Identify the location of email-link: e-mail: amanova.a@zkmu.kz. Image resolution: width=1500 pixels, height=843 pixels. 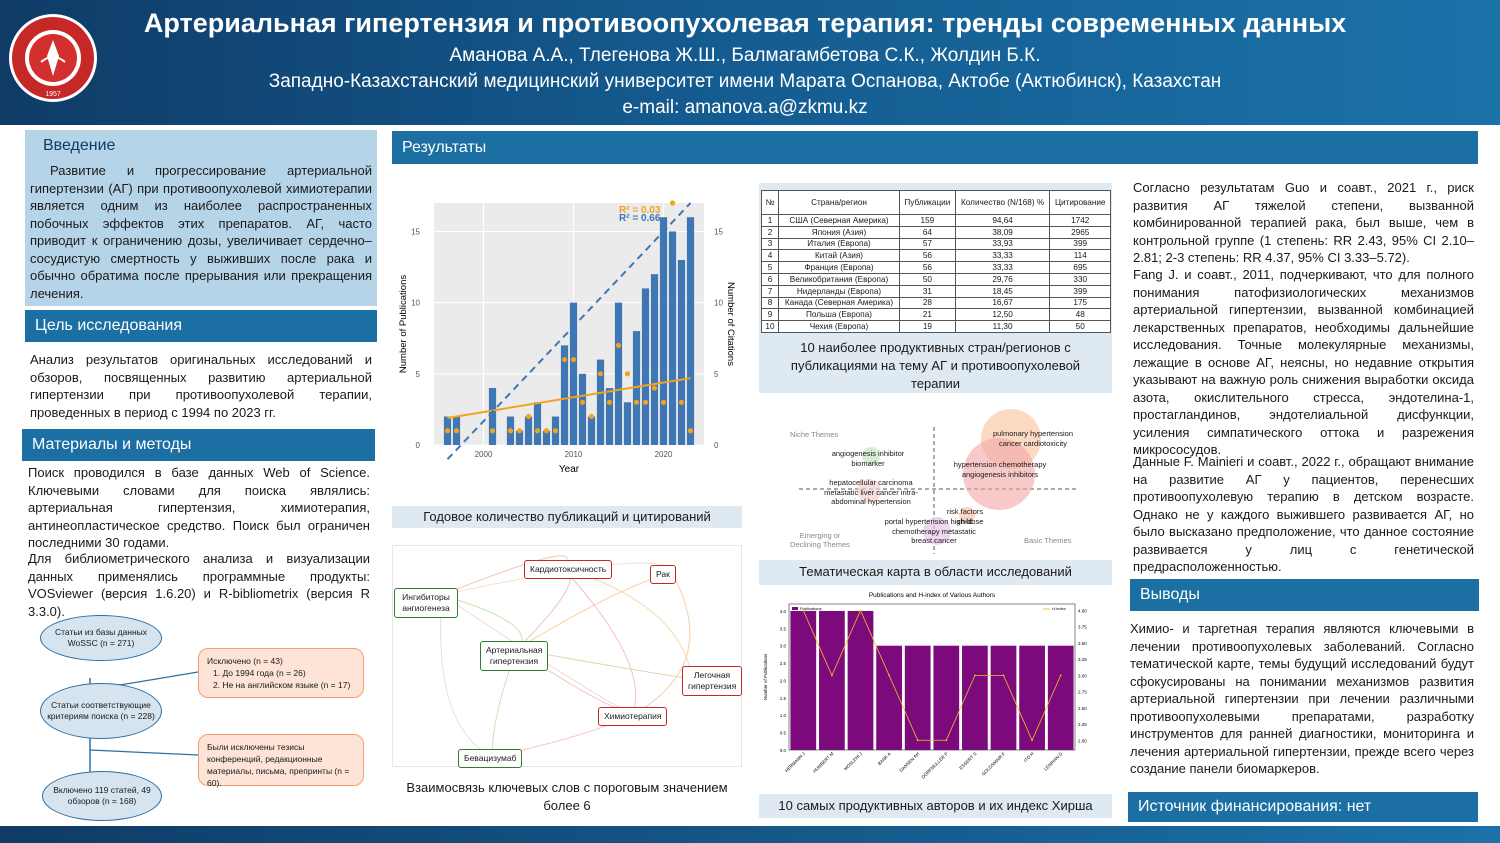
(745, 107).